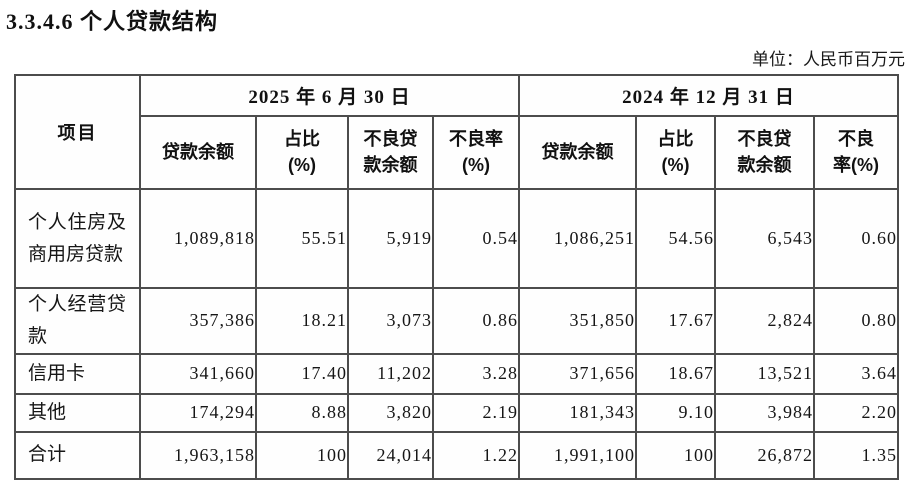  What do you see at coordinates (856, 373) in the screenshot?
I see `value-cell: 3.64` at bounding box center [856, 373].